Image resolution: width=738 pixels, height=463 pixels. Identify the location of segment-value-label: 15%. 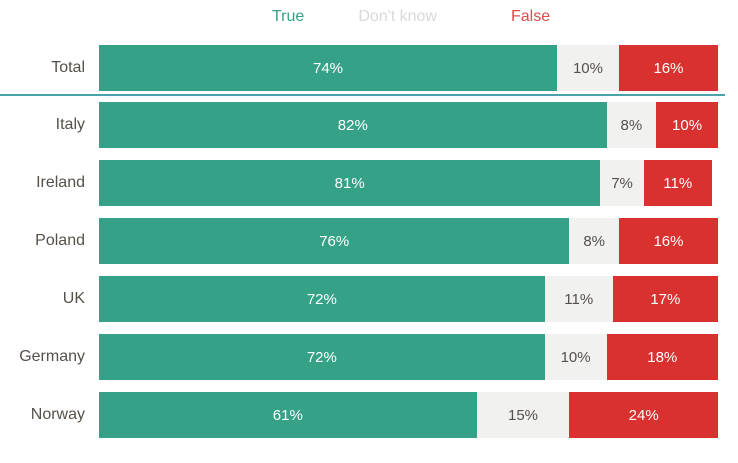
(523, 415).